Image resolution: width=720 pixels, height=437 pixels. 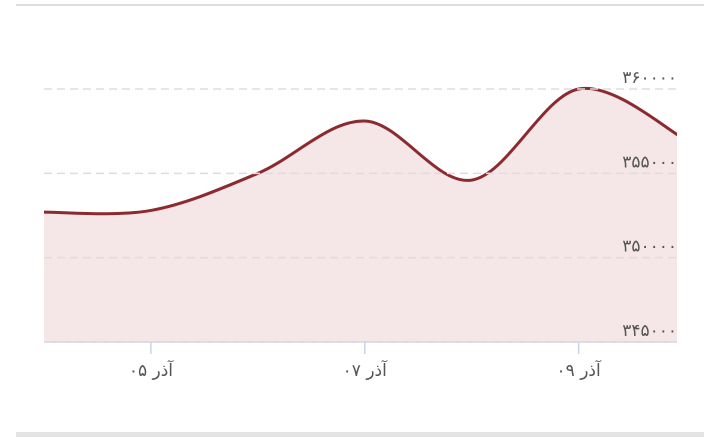 What do you see at coordinates (360, 434) in the screenshot?
I see `tab-bar` at bounding box center [360, 434].